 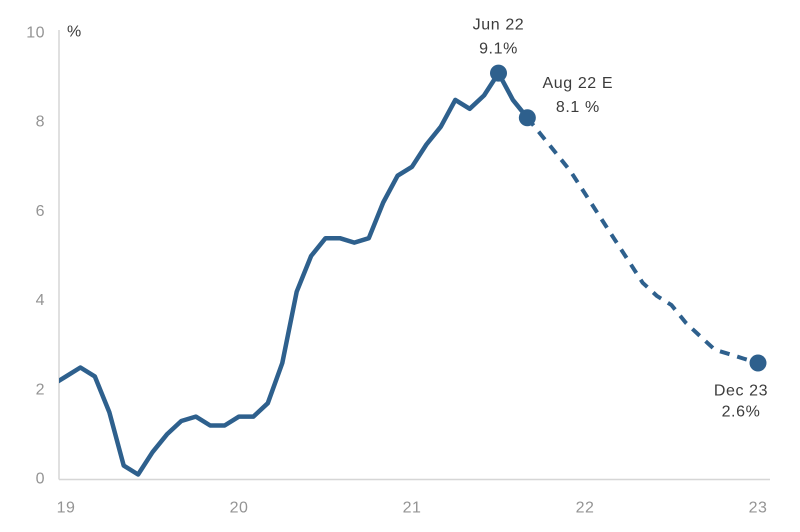 What do you see at coordinates (741, 391) in the screenshot?
I see `annotation-date-label: Dec 23` at bounding box center [741, 391].